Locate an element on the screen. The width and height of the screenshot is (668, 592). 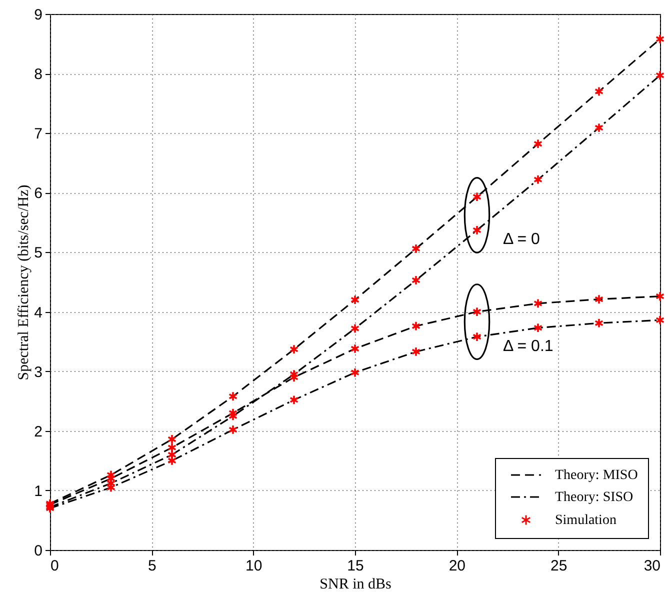
y-tick-label: 3 is located at coordinates (38, 372).